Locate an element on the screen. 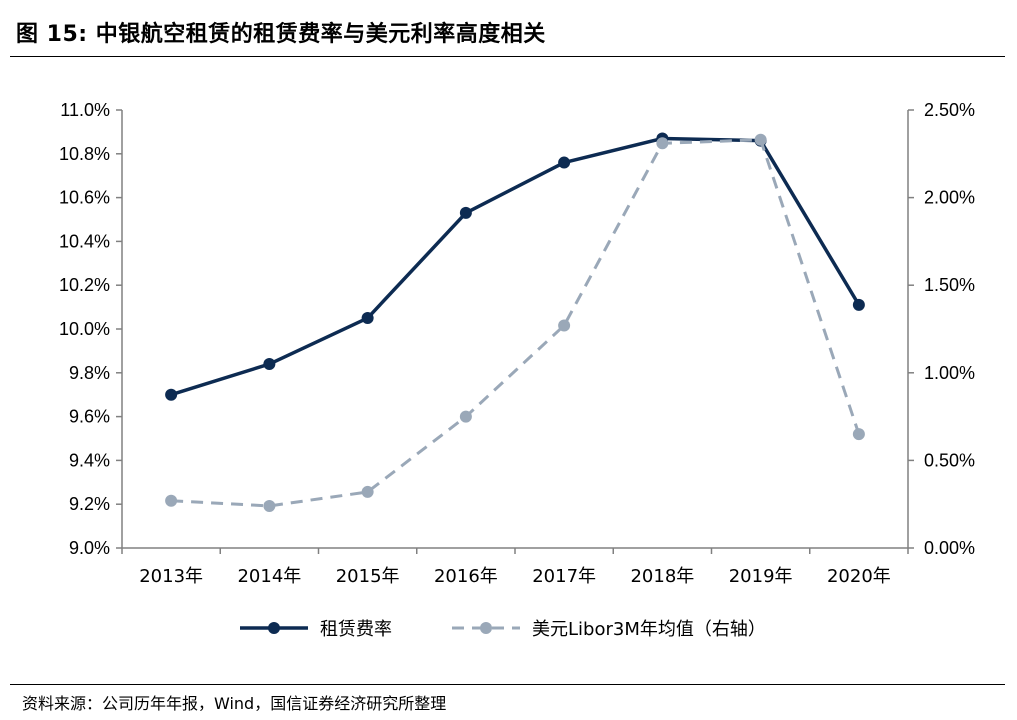 This screenshot has height=720, width=1017. y-left-tick-label: 9.2% is located at coordinates (89, 504).